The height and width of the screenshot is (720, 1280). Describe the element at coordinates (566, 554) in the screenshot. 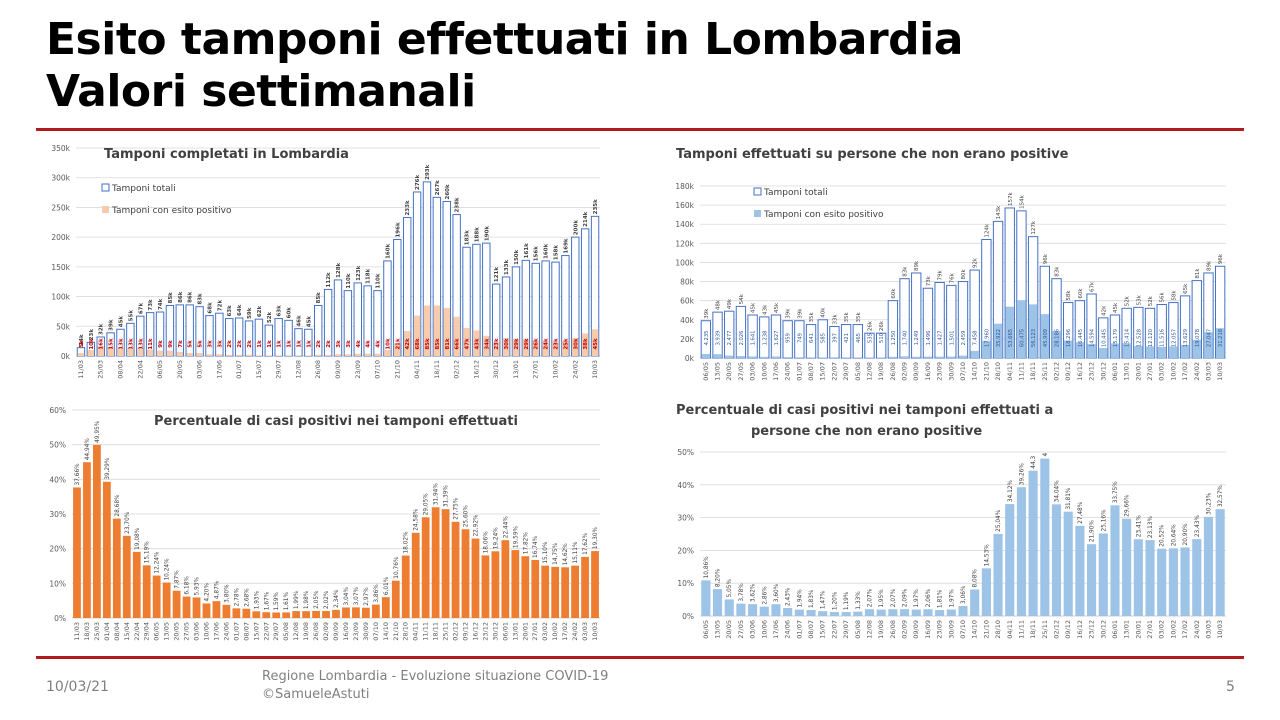

I see `data-label-percentuale: 14,62%` at that location.